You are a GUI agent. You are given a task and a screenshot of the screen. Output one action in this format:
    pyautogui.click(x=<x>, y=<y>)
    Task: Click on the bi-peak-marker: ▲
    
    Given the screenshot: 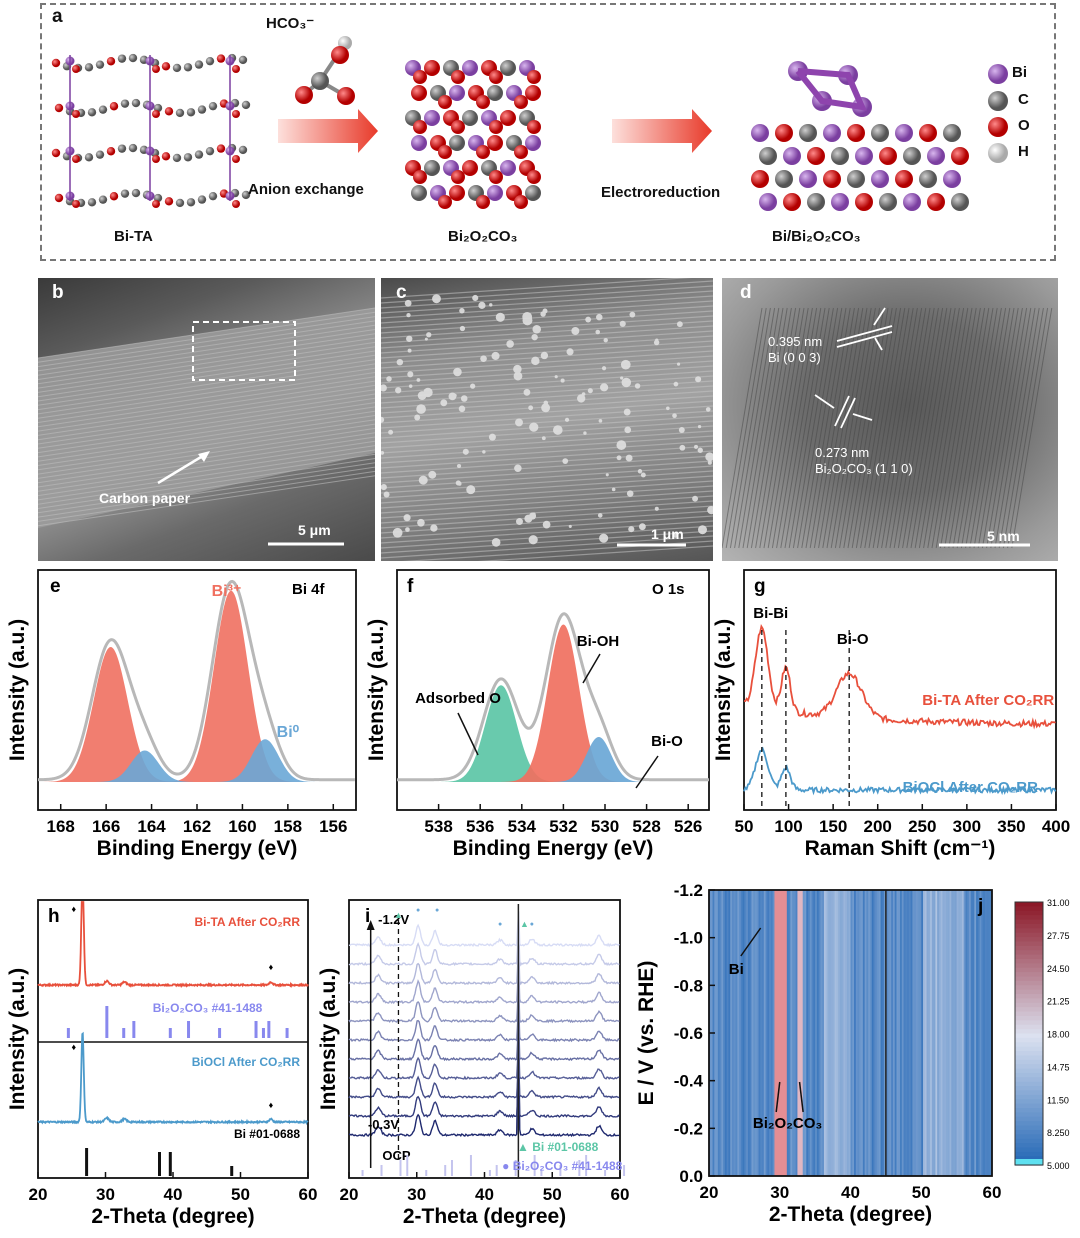 What is the action you would take?
    pyautogui.click(x=524, y=924)
    